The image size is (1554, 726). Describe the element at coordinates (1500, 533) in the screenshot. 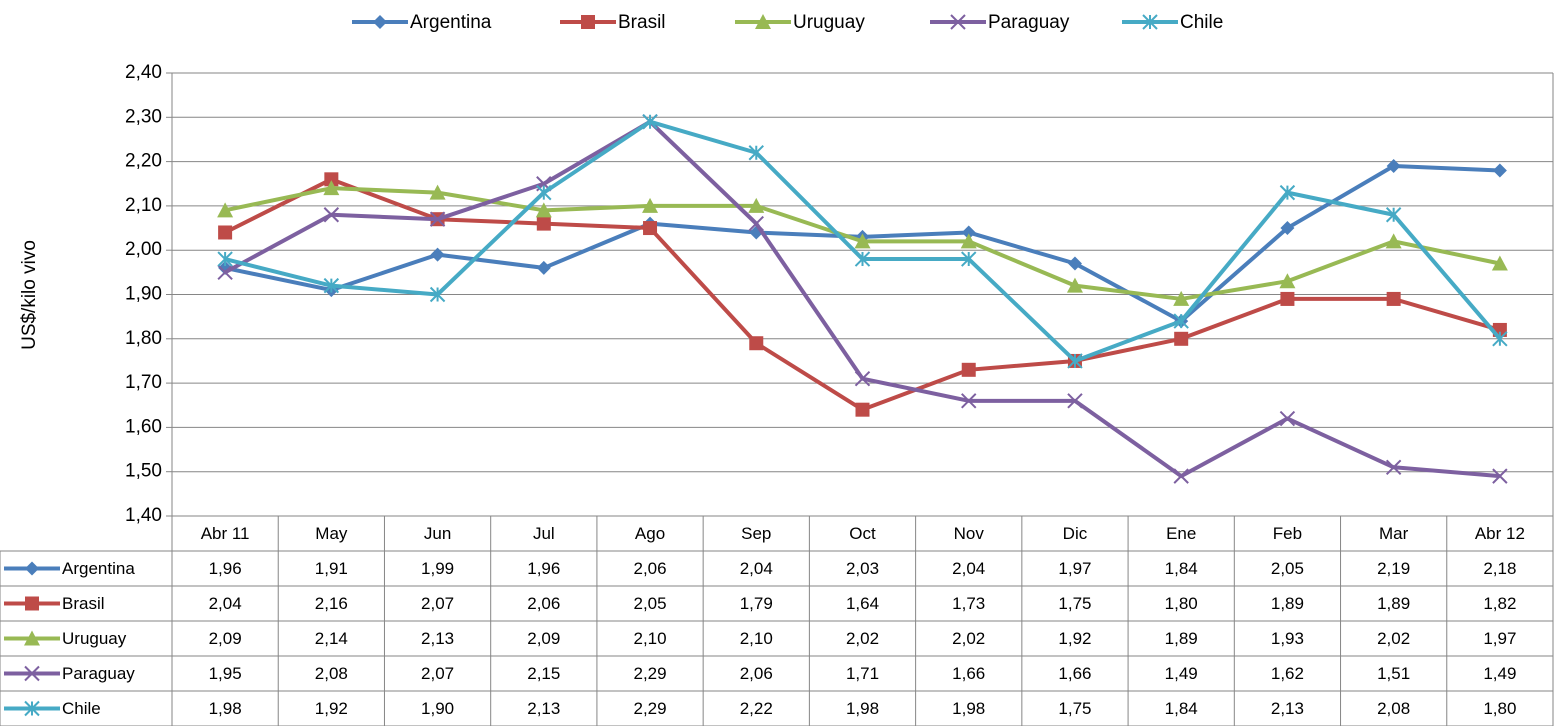

I see `x-tick-label: Abr 12` at that location.